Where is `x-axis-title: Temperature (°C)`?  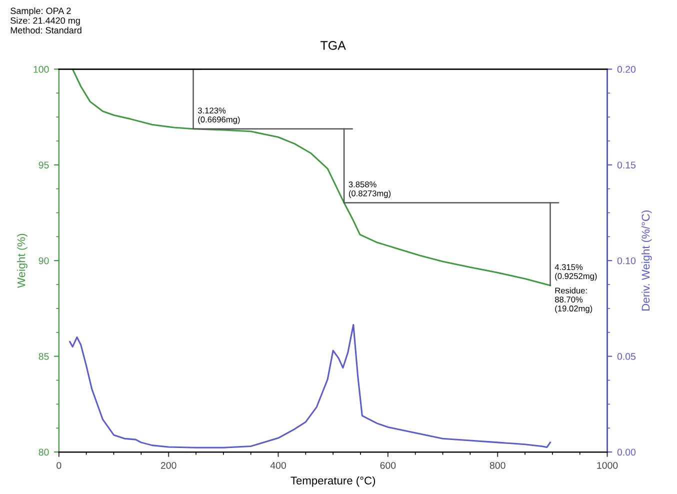 x-axis-title: Temperature (°C) is located at coordinates (333, 481).